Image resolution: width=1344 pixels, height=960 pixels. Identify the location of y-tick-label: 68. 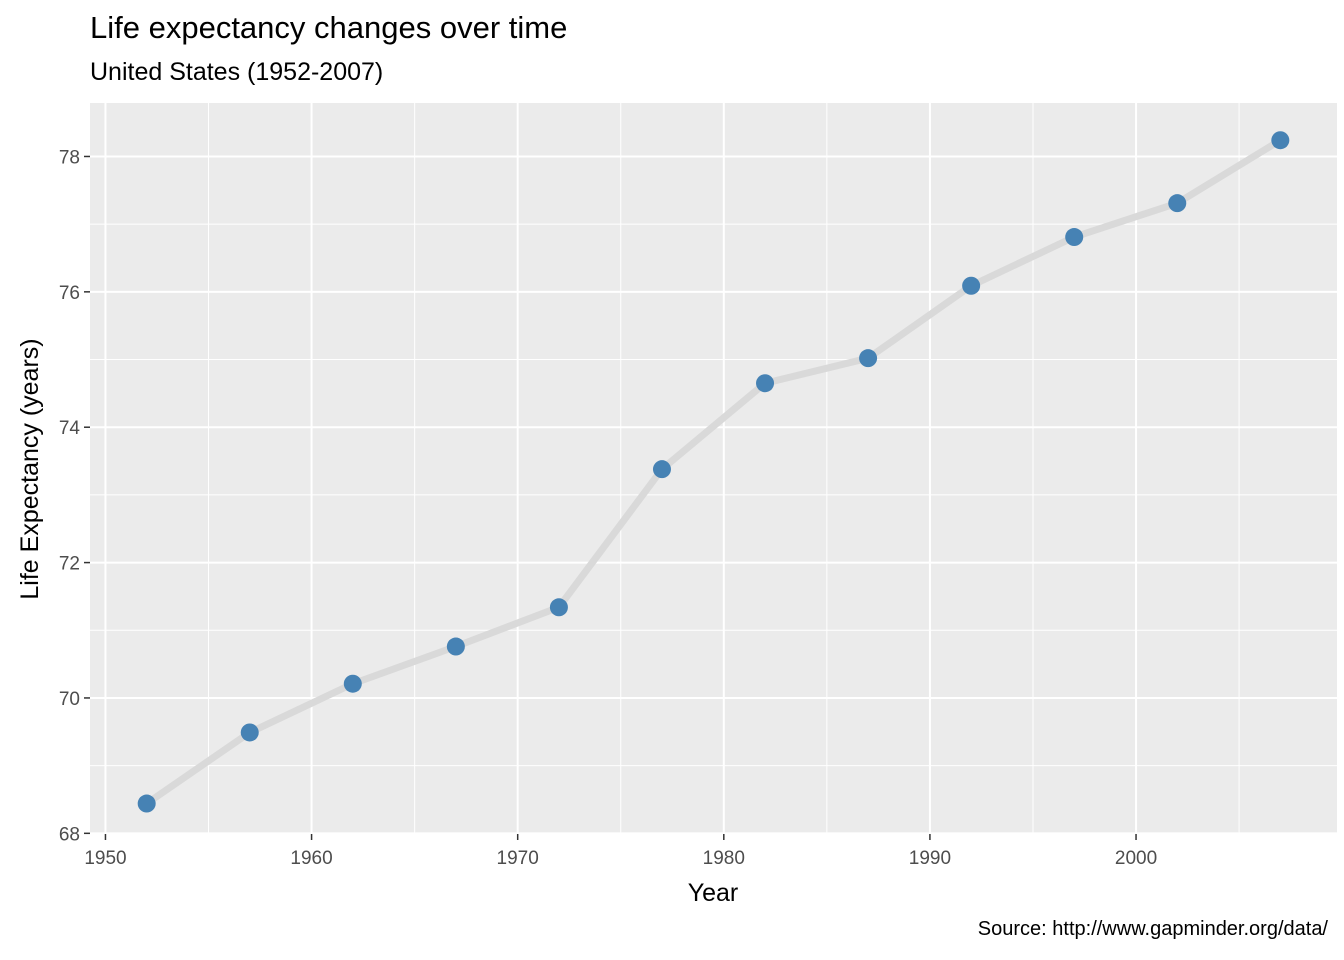
(69, 834).